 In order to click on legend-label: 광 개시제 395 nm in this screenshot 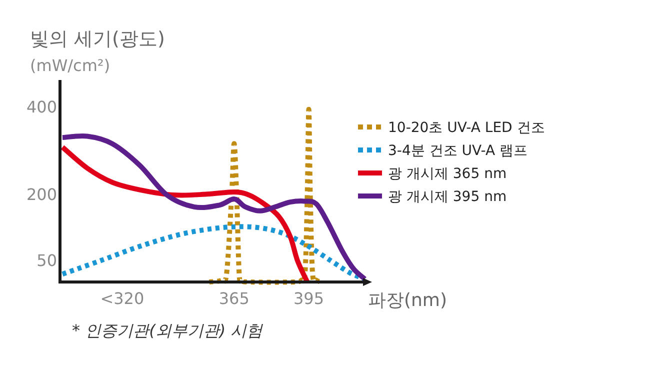, I will do `click(447, 197)`.